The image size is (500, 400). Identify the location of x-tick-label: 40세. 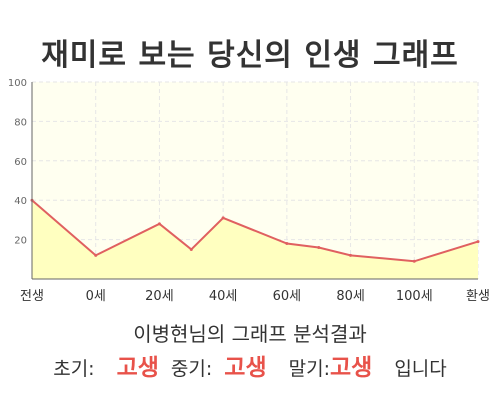
(223, 296).